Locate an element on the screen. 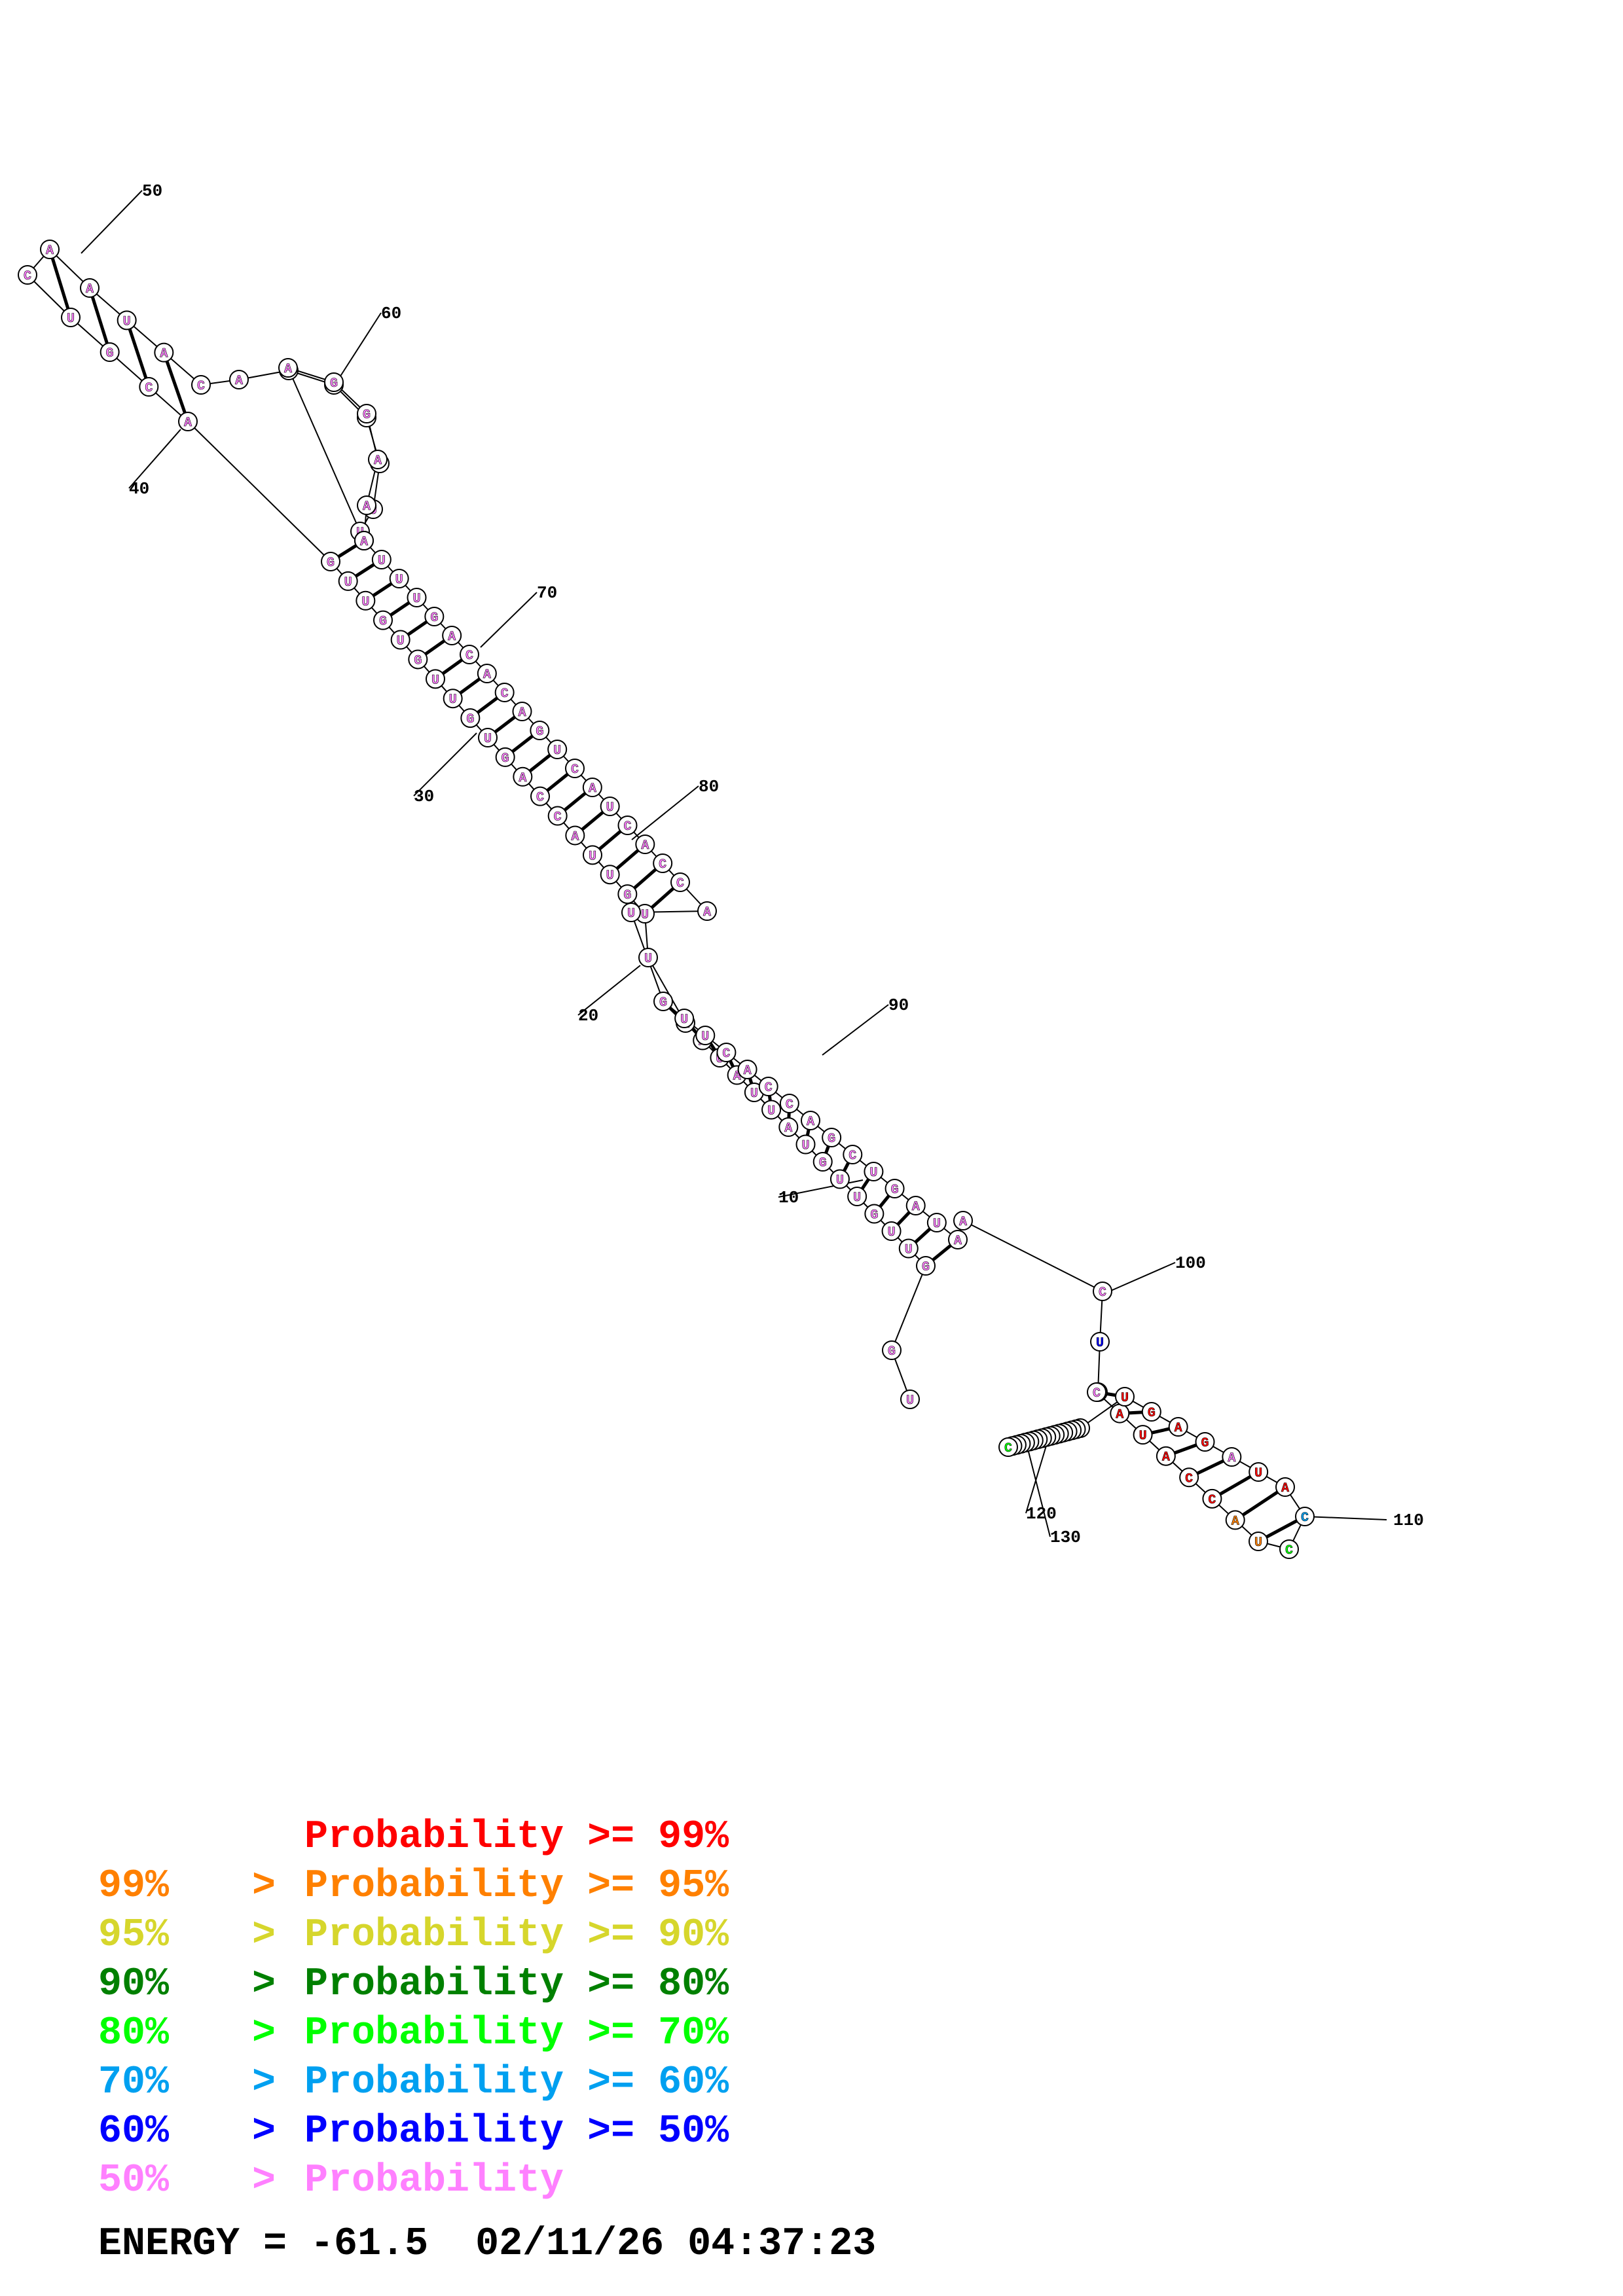  nucleotide-27: G is located at coordinates (505, 757).